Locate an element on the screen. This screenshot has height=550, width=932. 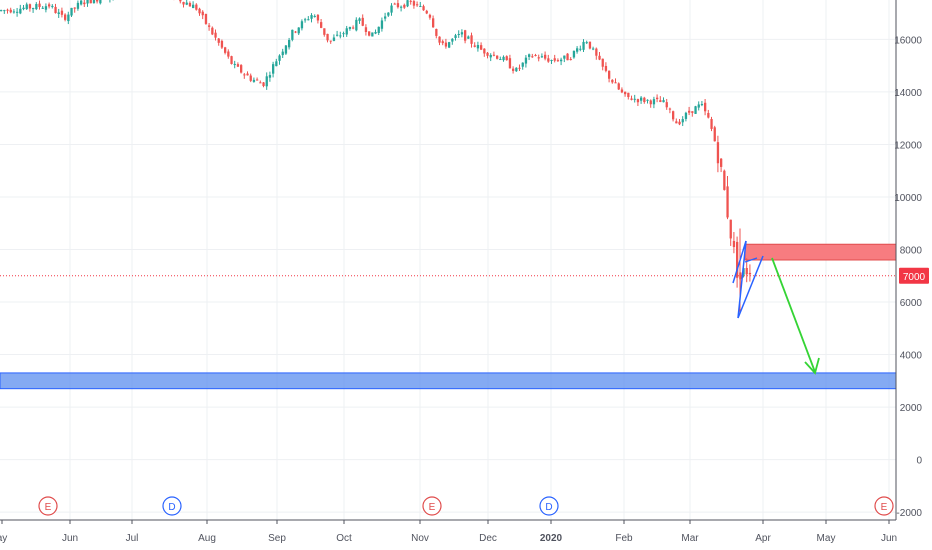
x-tick-label: May is located at coordinates (826, 538).